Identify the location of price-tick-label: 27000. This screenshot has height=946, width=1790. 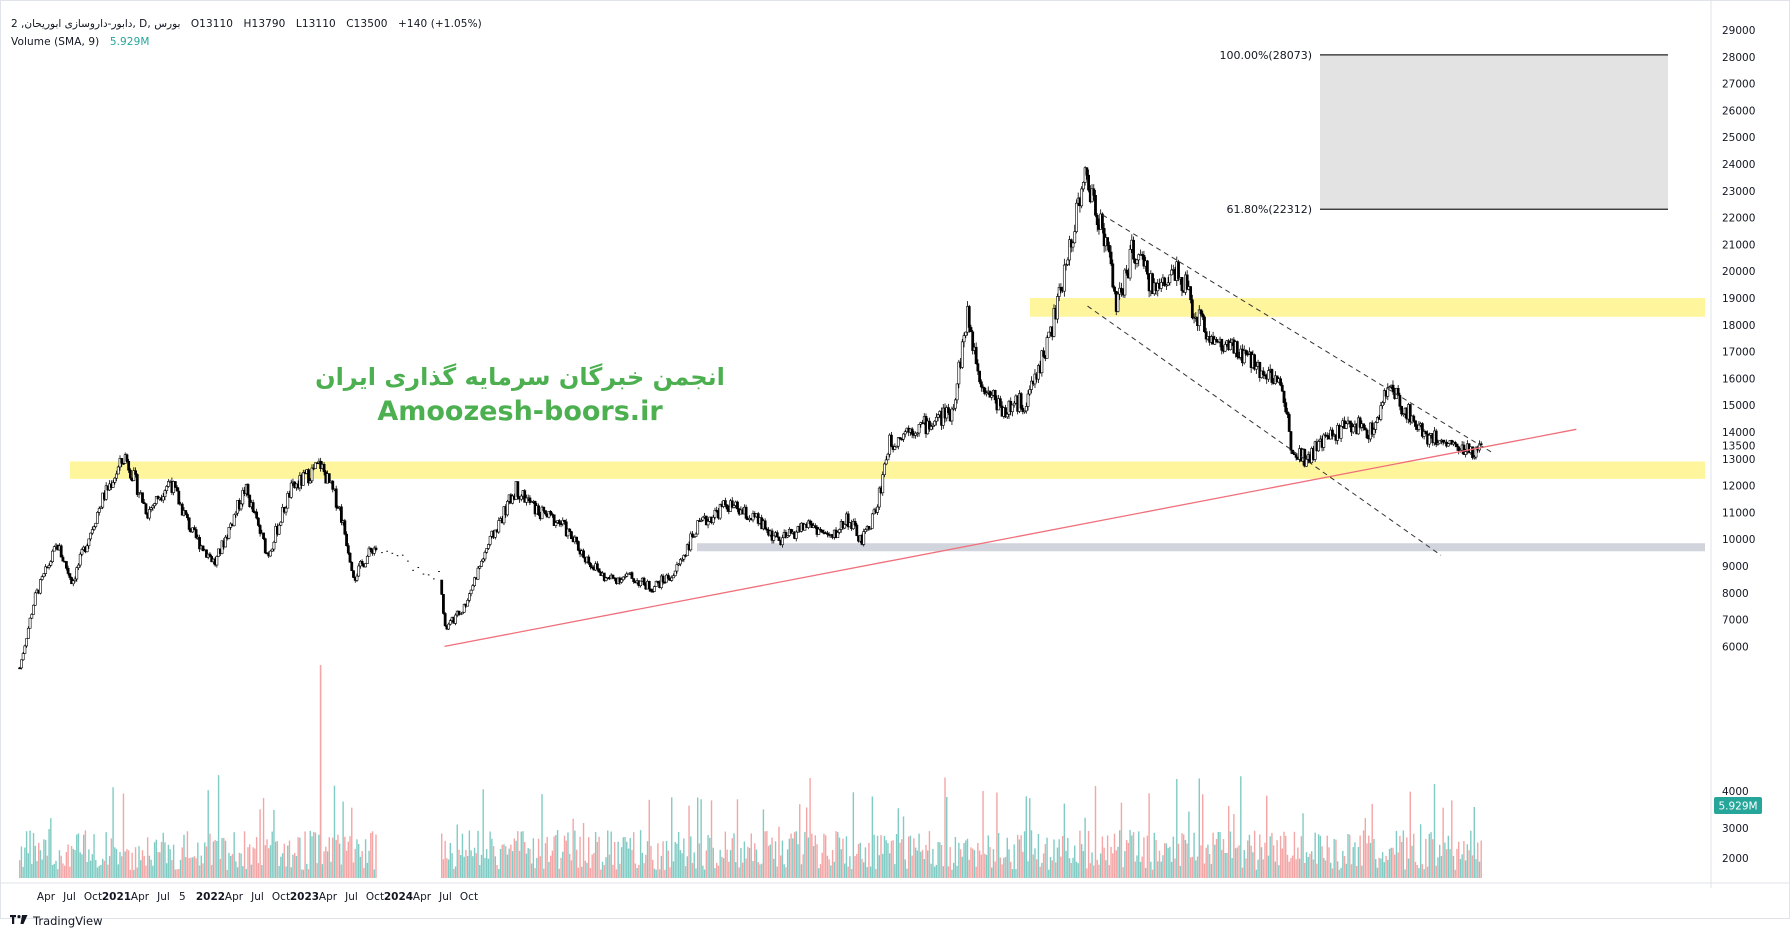
(1738, 85).